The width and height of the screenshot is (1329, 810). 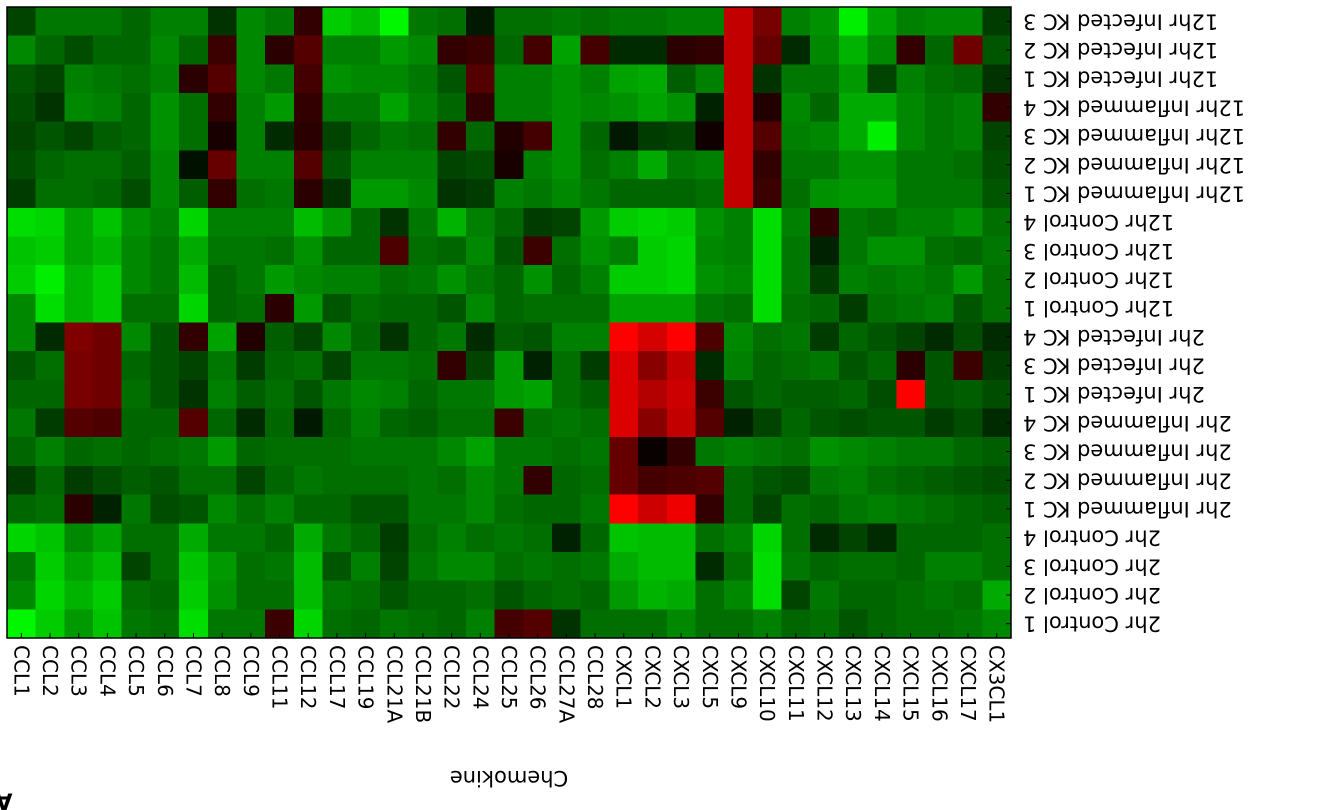 I want to click on panel-label: A, so click(x=6, y=799).